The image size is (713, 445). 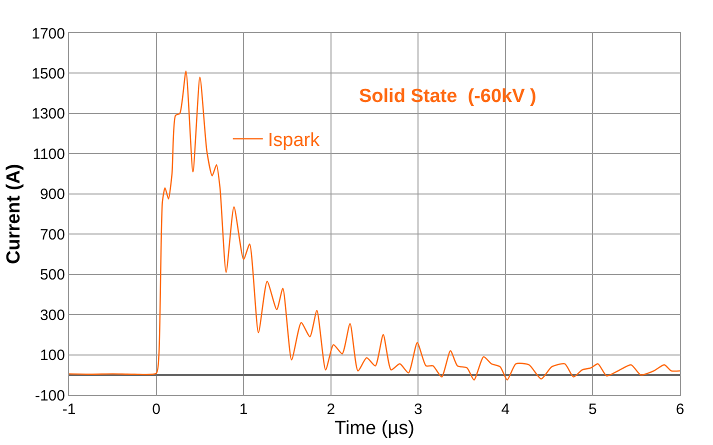 I want to click on x-tick-label: 4, so click(x=505, y=409).